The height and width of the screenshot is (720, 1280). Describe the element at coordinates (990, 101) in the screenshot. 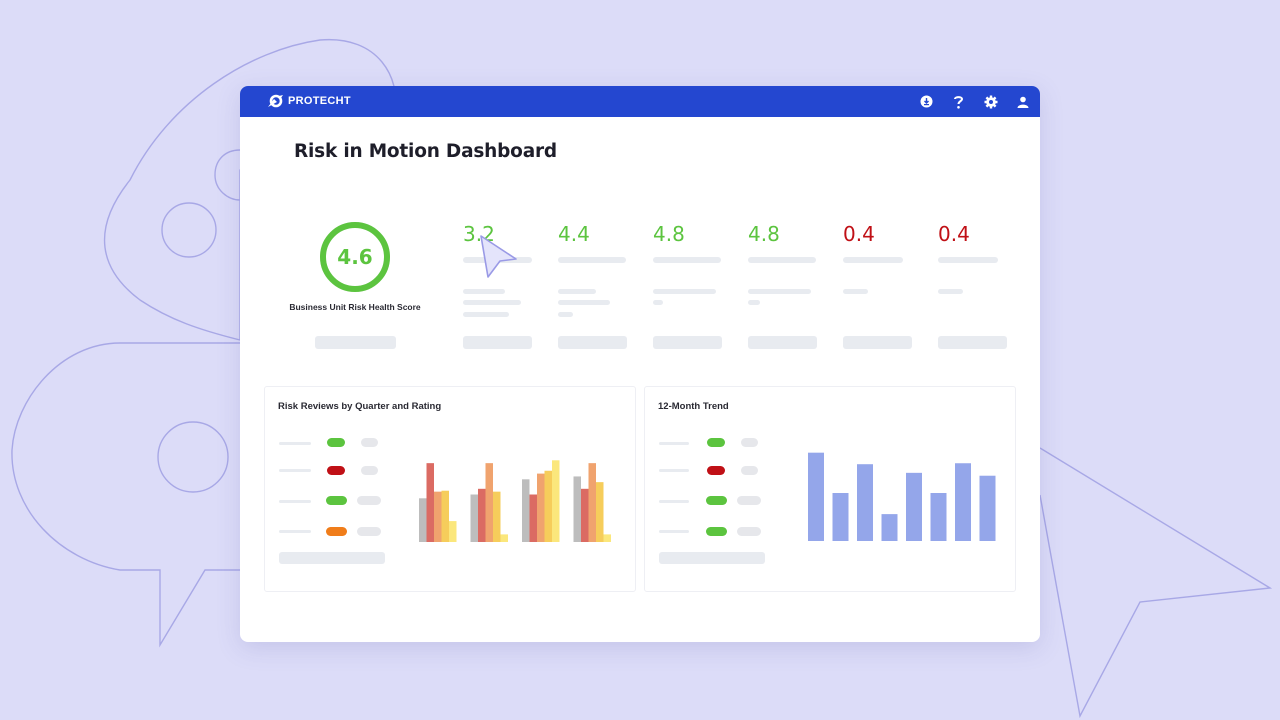

I see `settings-icon` at that location.